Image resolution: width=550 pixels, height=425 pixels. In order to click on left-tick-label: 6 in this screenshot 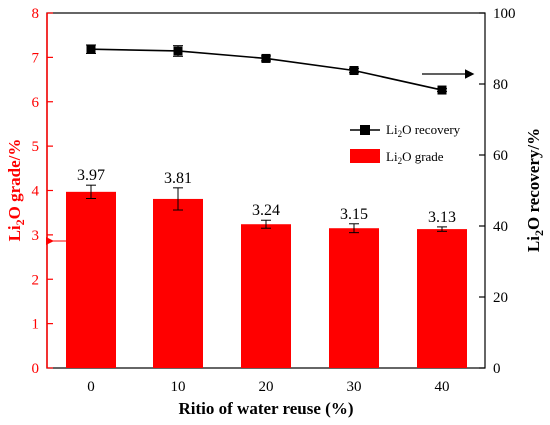, I will do `click(36, 103)`.